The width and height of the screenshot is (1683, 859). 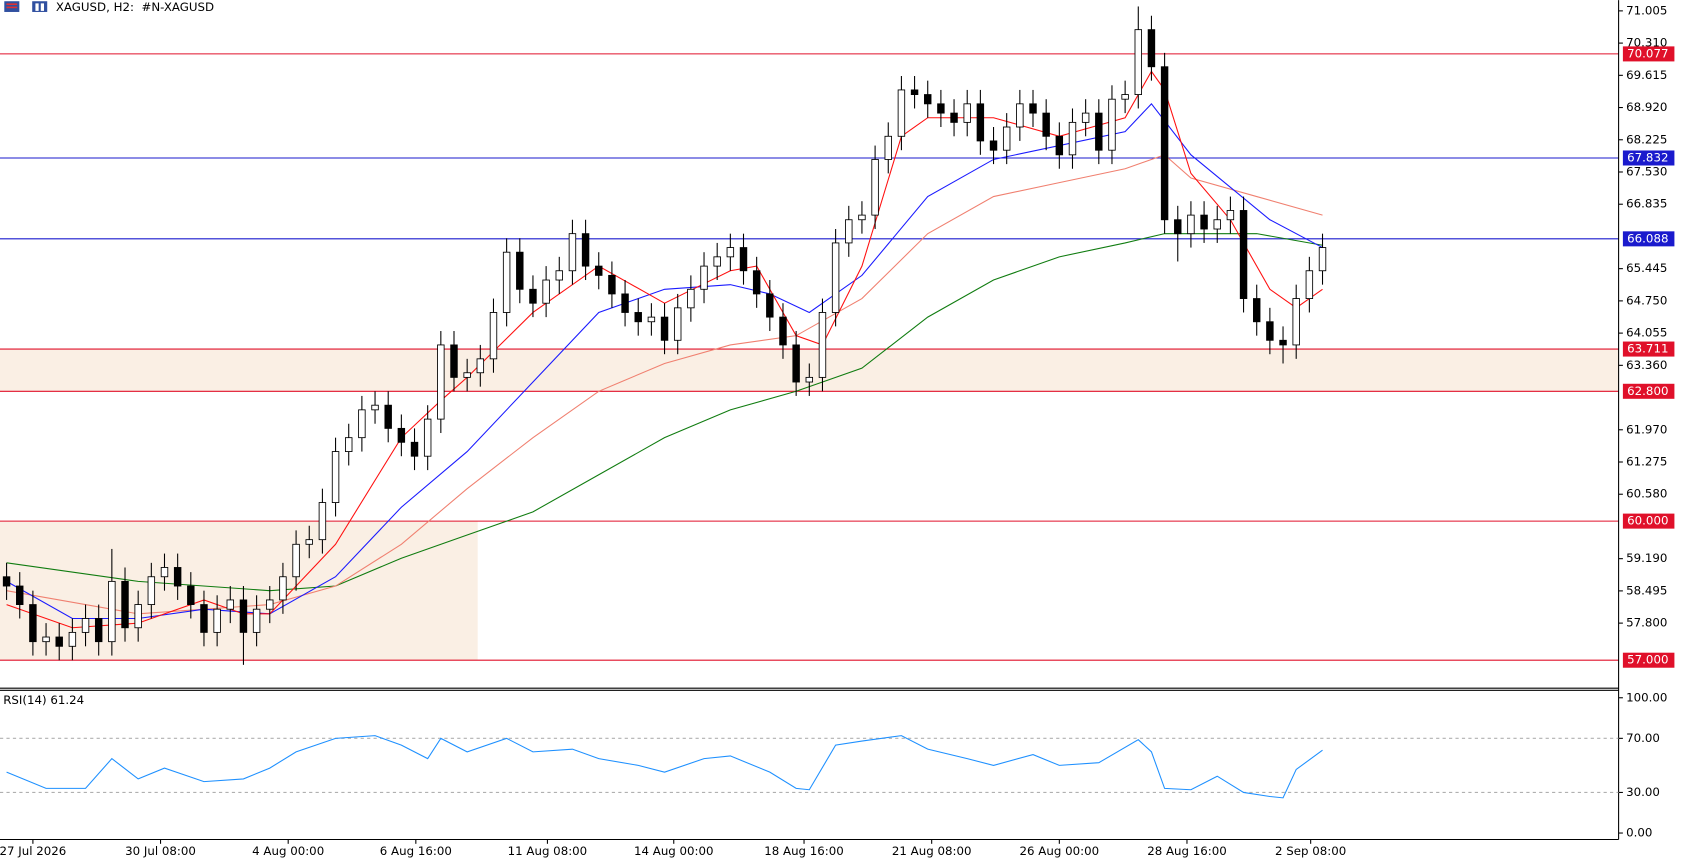 I want to click on x-tick-label: 21 Aug 08:00, so click(x=932, y=851).